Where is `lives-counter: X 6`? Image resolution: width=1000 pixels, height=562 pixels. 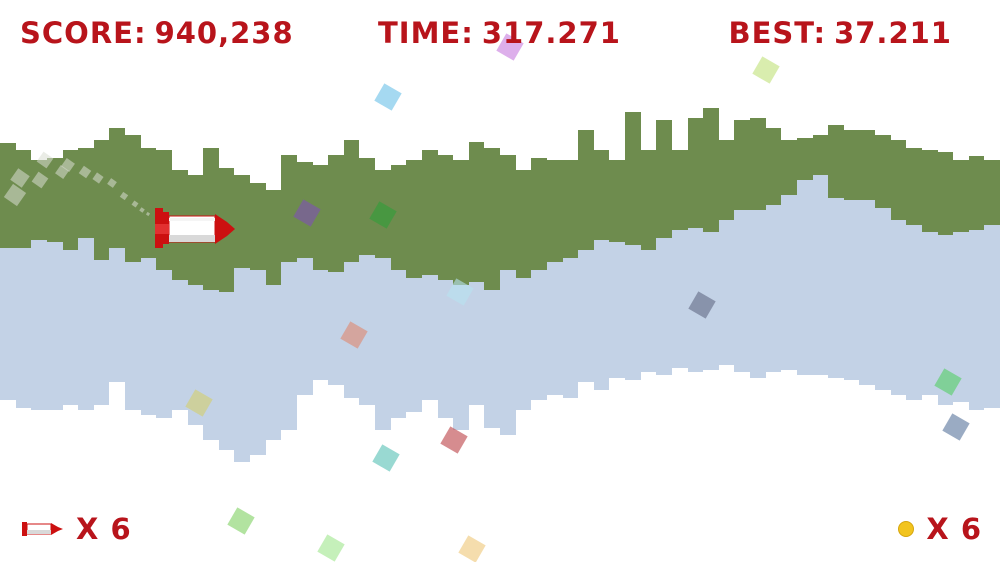 lives-counter: X 6 is located at coordinates (77, 529).